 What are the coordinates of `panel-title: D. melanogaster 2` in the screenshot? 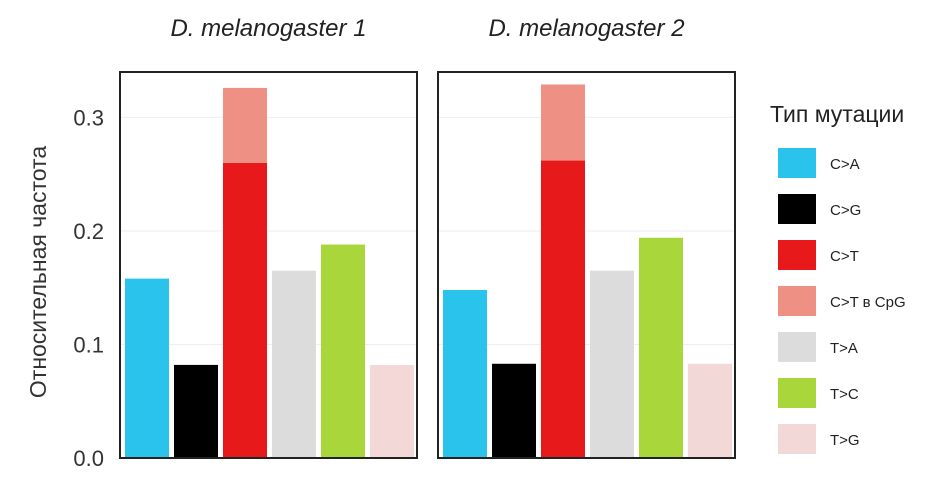 It's located at (586, 28).